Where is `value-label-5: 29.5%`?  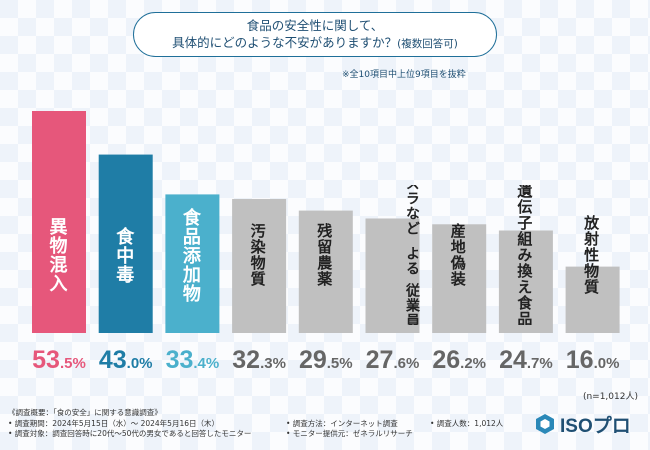 value-label-5: 29.5% is located at coordinates (326, 360).